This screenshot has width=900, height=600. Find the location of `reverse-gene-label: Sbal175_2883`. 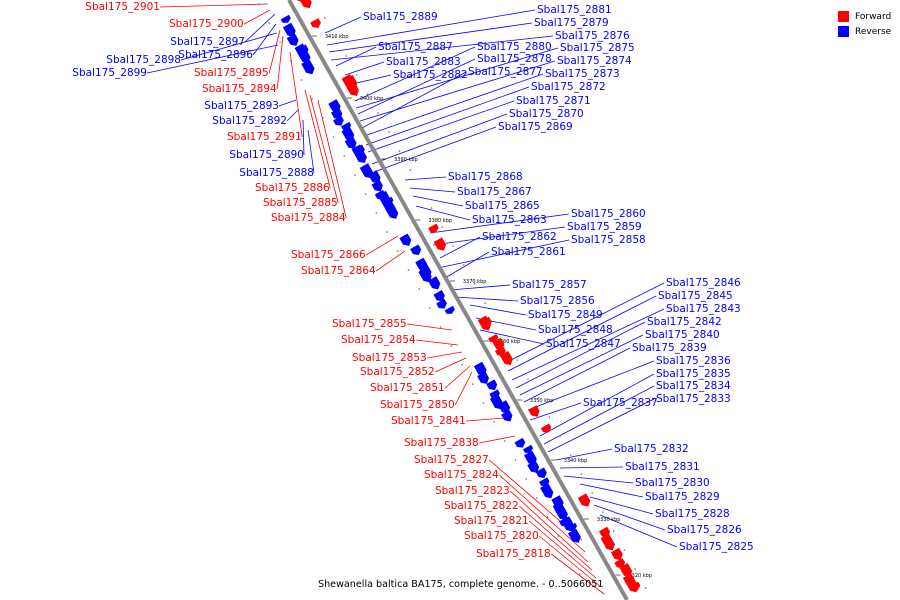

reverse-gene-label: Sbal175_2883 is located at coordinates (423, 62).